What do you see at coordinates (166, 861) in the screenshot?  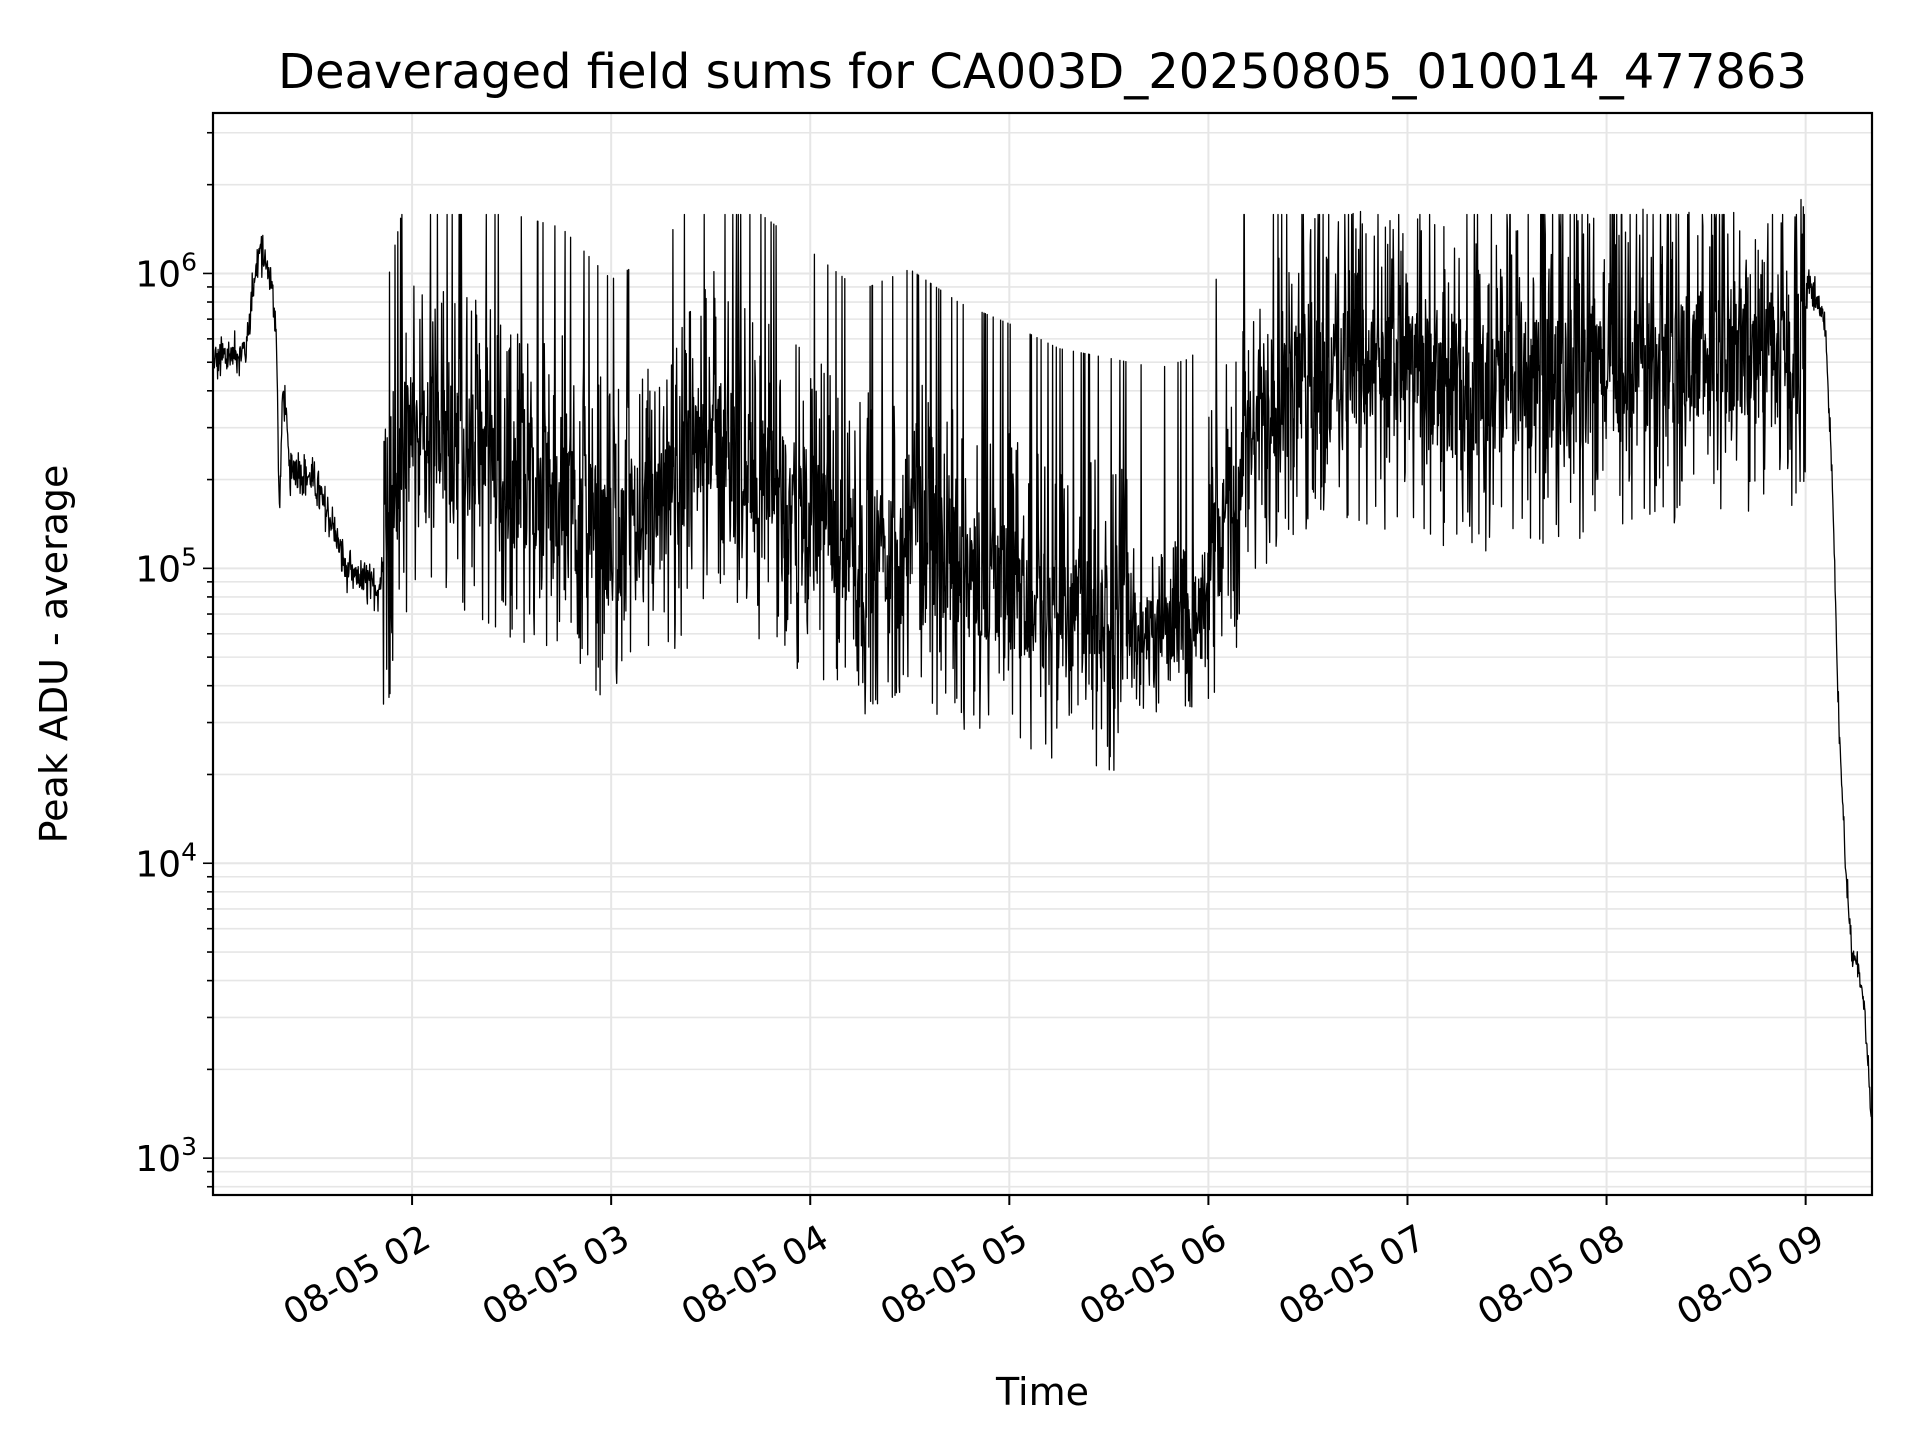 I see `y-tick-label: 10⁴` at bounding box center [166, 861].